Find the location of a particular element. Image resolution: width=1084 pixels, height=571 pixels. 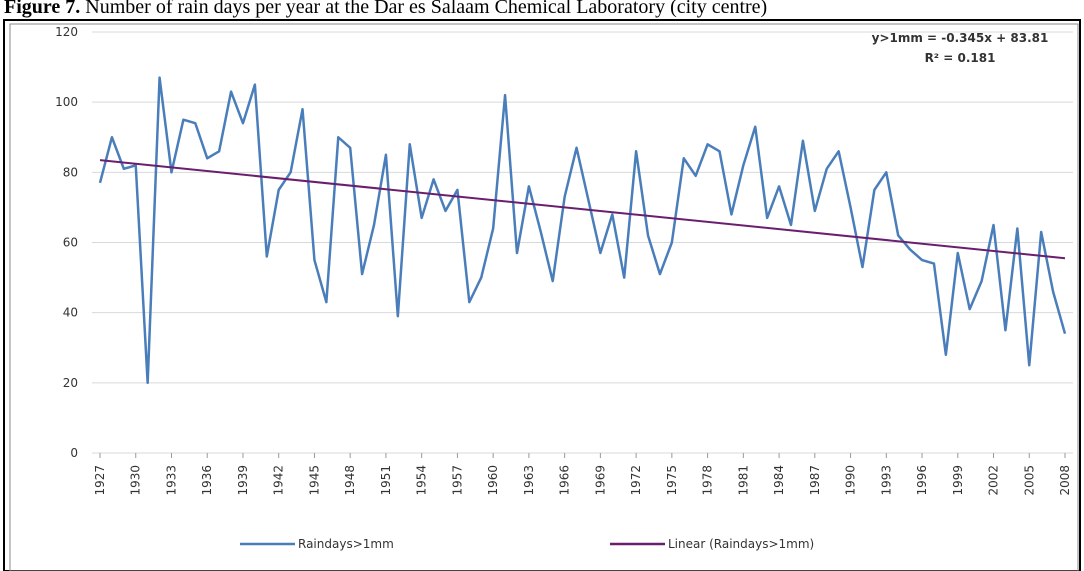

y-tick-label: 80 is located at coordinates (70, 172).